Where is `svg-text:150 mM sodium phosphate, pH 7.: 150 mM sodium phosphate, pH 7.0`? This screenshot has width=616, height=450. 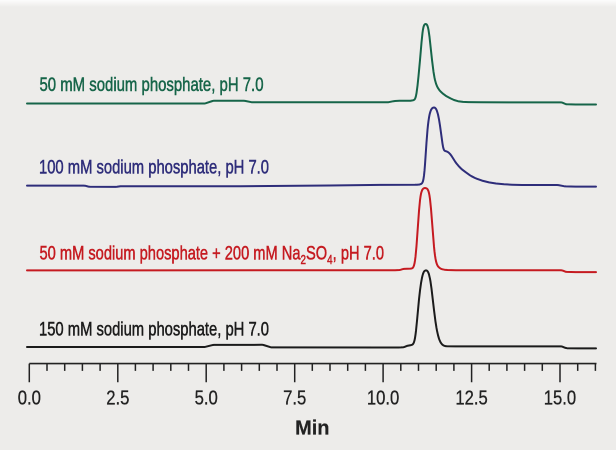 svg-text:150 mM sodium phosphate, pH 7.: 150 mM sodium phosphate, pH 7.0 is located at coordinates (154, 329).